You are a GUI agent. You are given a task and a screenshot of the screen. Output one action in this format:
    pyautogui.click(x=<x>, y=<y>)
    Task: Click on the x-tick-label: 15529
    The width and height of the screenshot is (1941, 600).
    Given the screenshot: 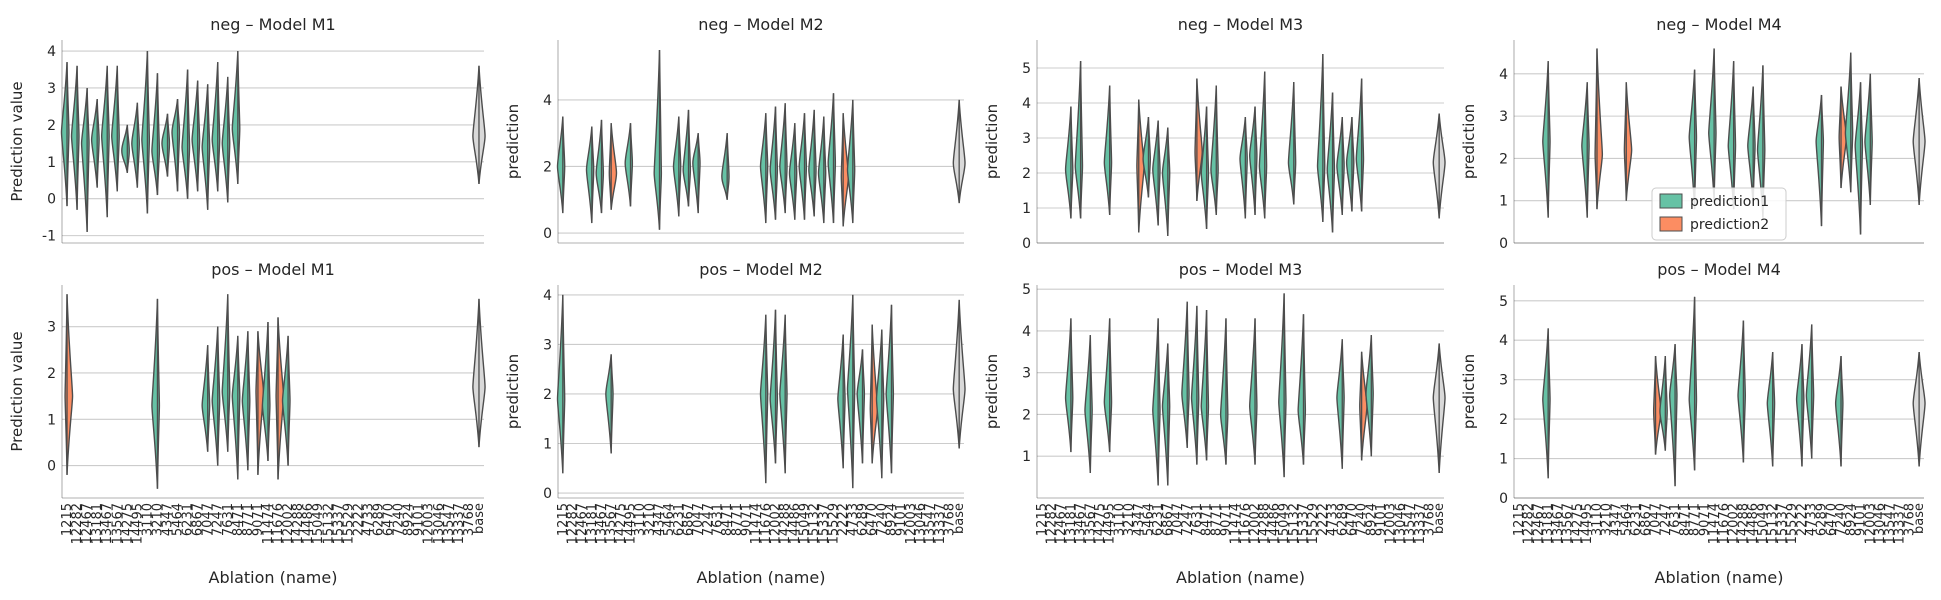 What is the action you would take?
    pyautogui.click(x=834, y=523)
    